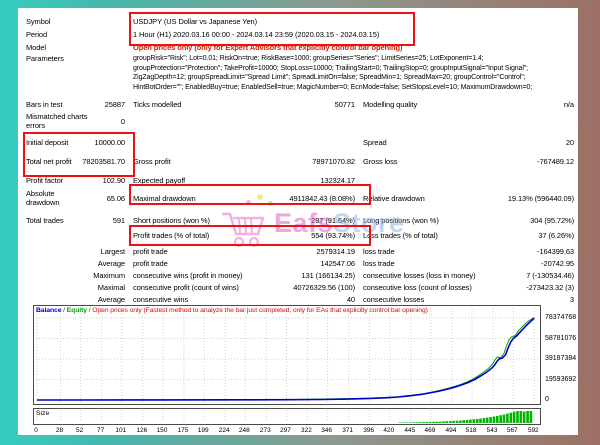 This screenshot has width=600, height=445. Describe the element at coordinates (430, 430) in the screenshot. I see `x-tick-label: 469` at that location.